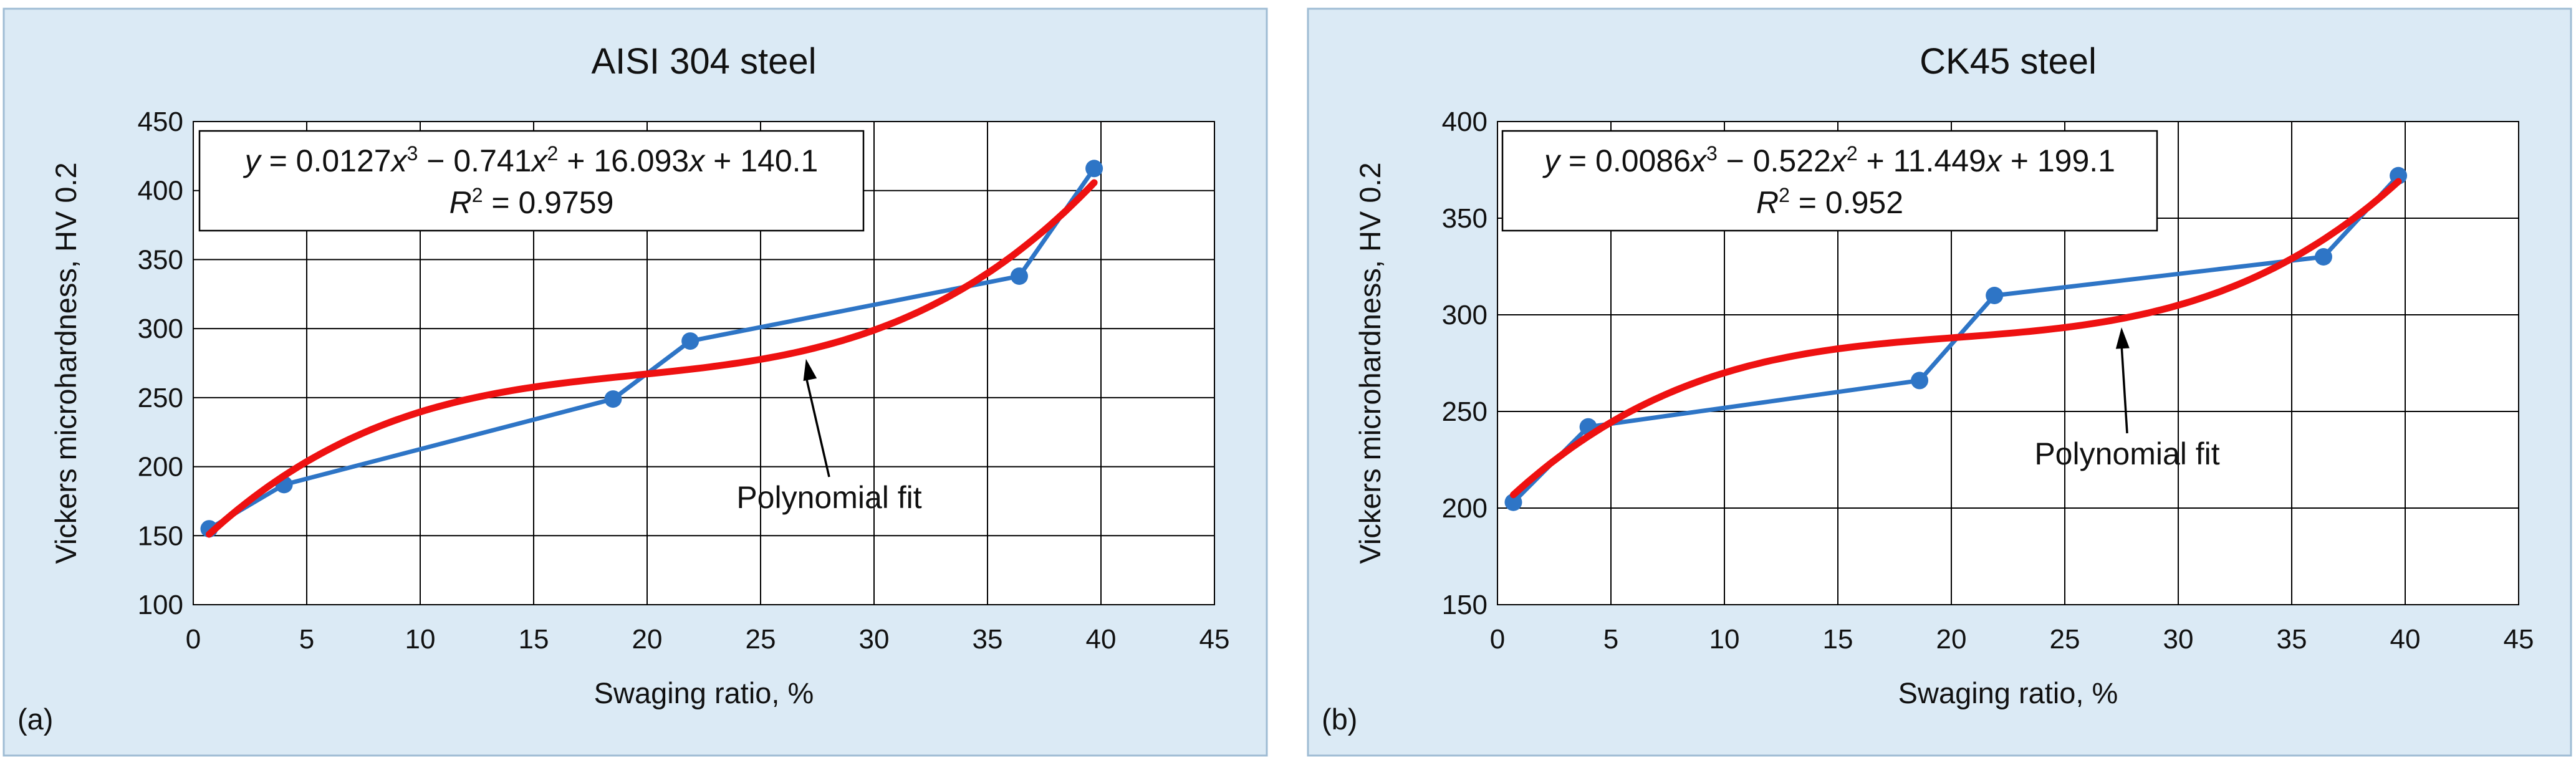  What do you see at coordinates (160, 605) in the screenshot?
I see `y-tick-label: 100` at bounding box center [160, 605].